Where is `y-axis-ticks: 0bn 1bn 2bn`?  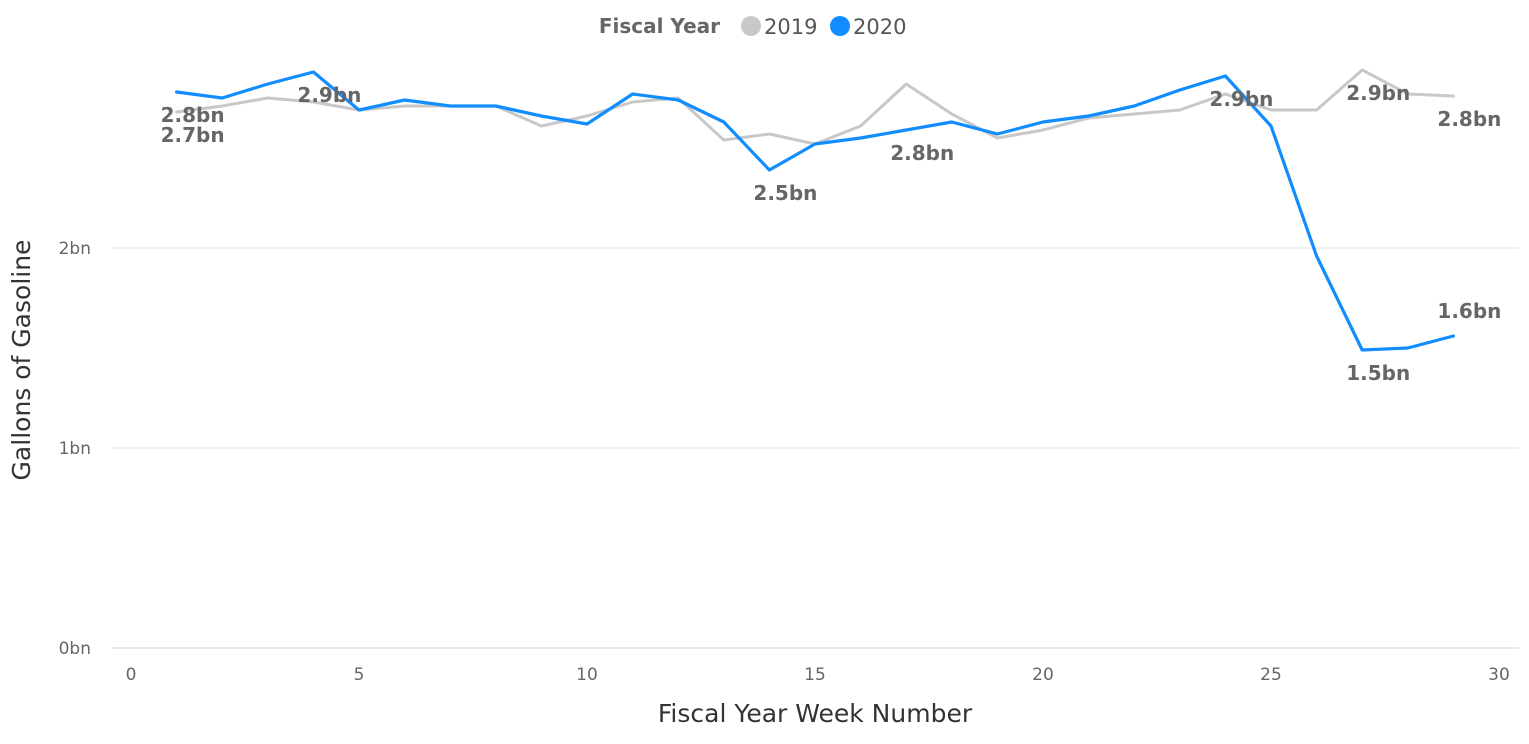 y-axis-ticks: 0bn 1bn 2bn is located at coordinates (75, 449).